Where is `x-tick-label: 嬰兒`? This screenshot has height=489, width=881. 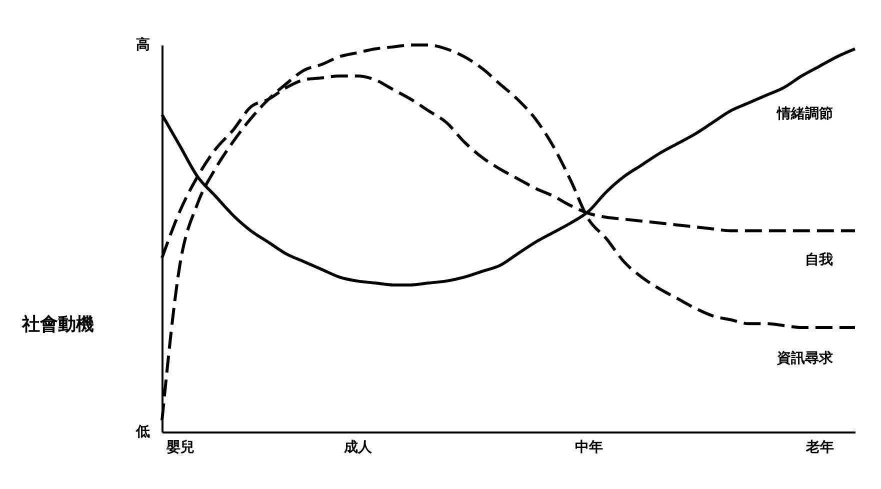 x-tick-label: 嬰兒 is located at coordinates (179, 448).